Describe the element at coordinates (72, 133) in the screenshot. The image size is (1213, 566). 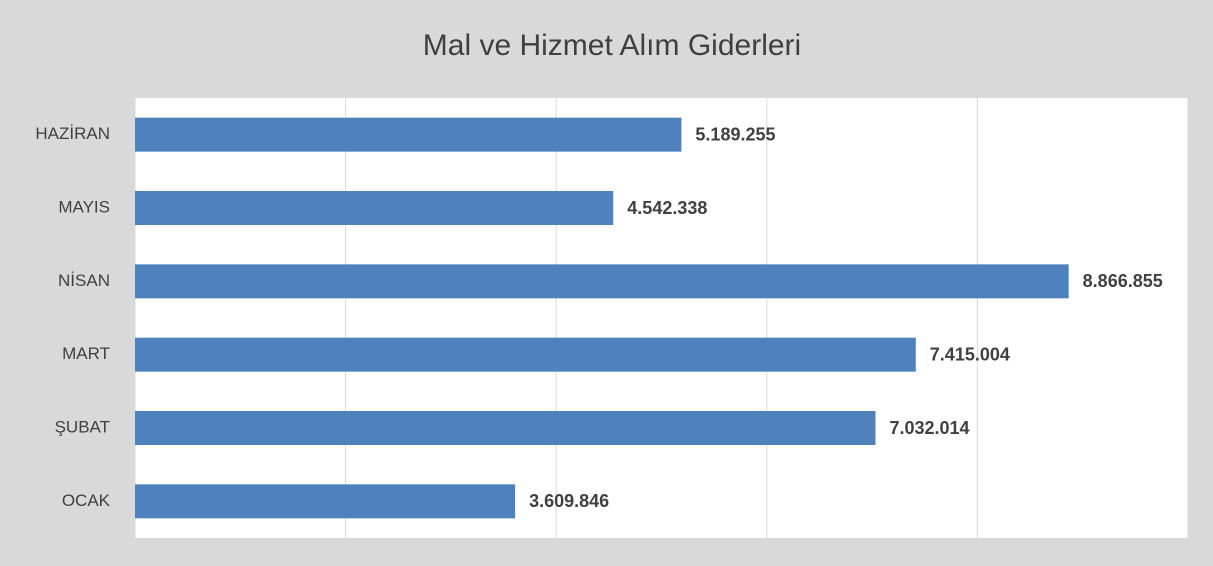
I see `y-tick-label: HAZİRAN` at that location.